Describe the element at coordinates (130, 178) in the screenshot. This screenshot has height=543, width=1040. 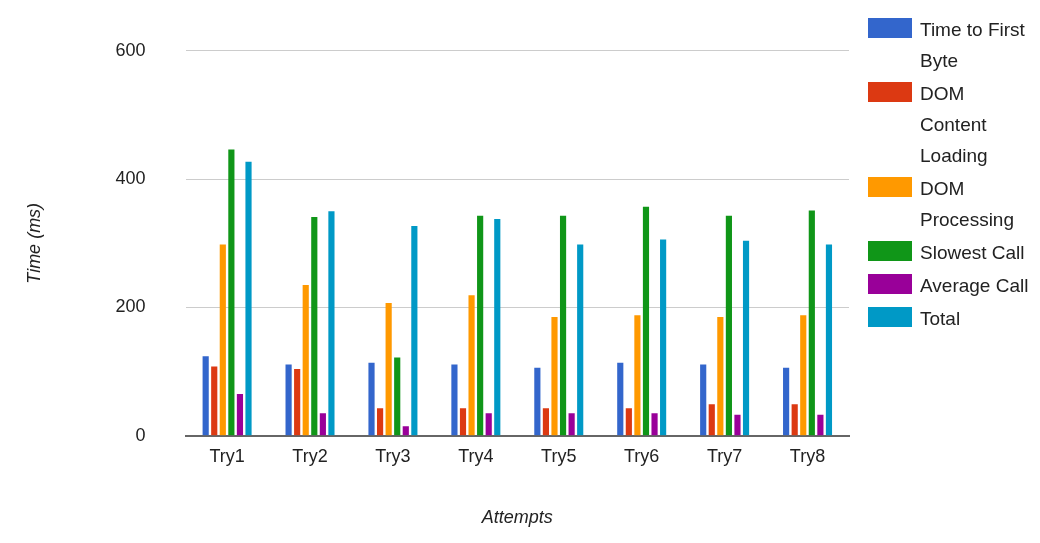
I see `y-tick-label: 400` at that location.